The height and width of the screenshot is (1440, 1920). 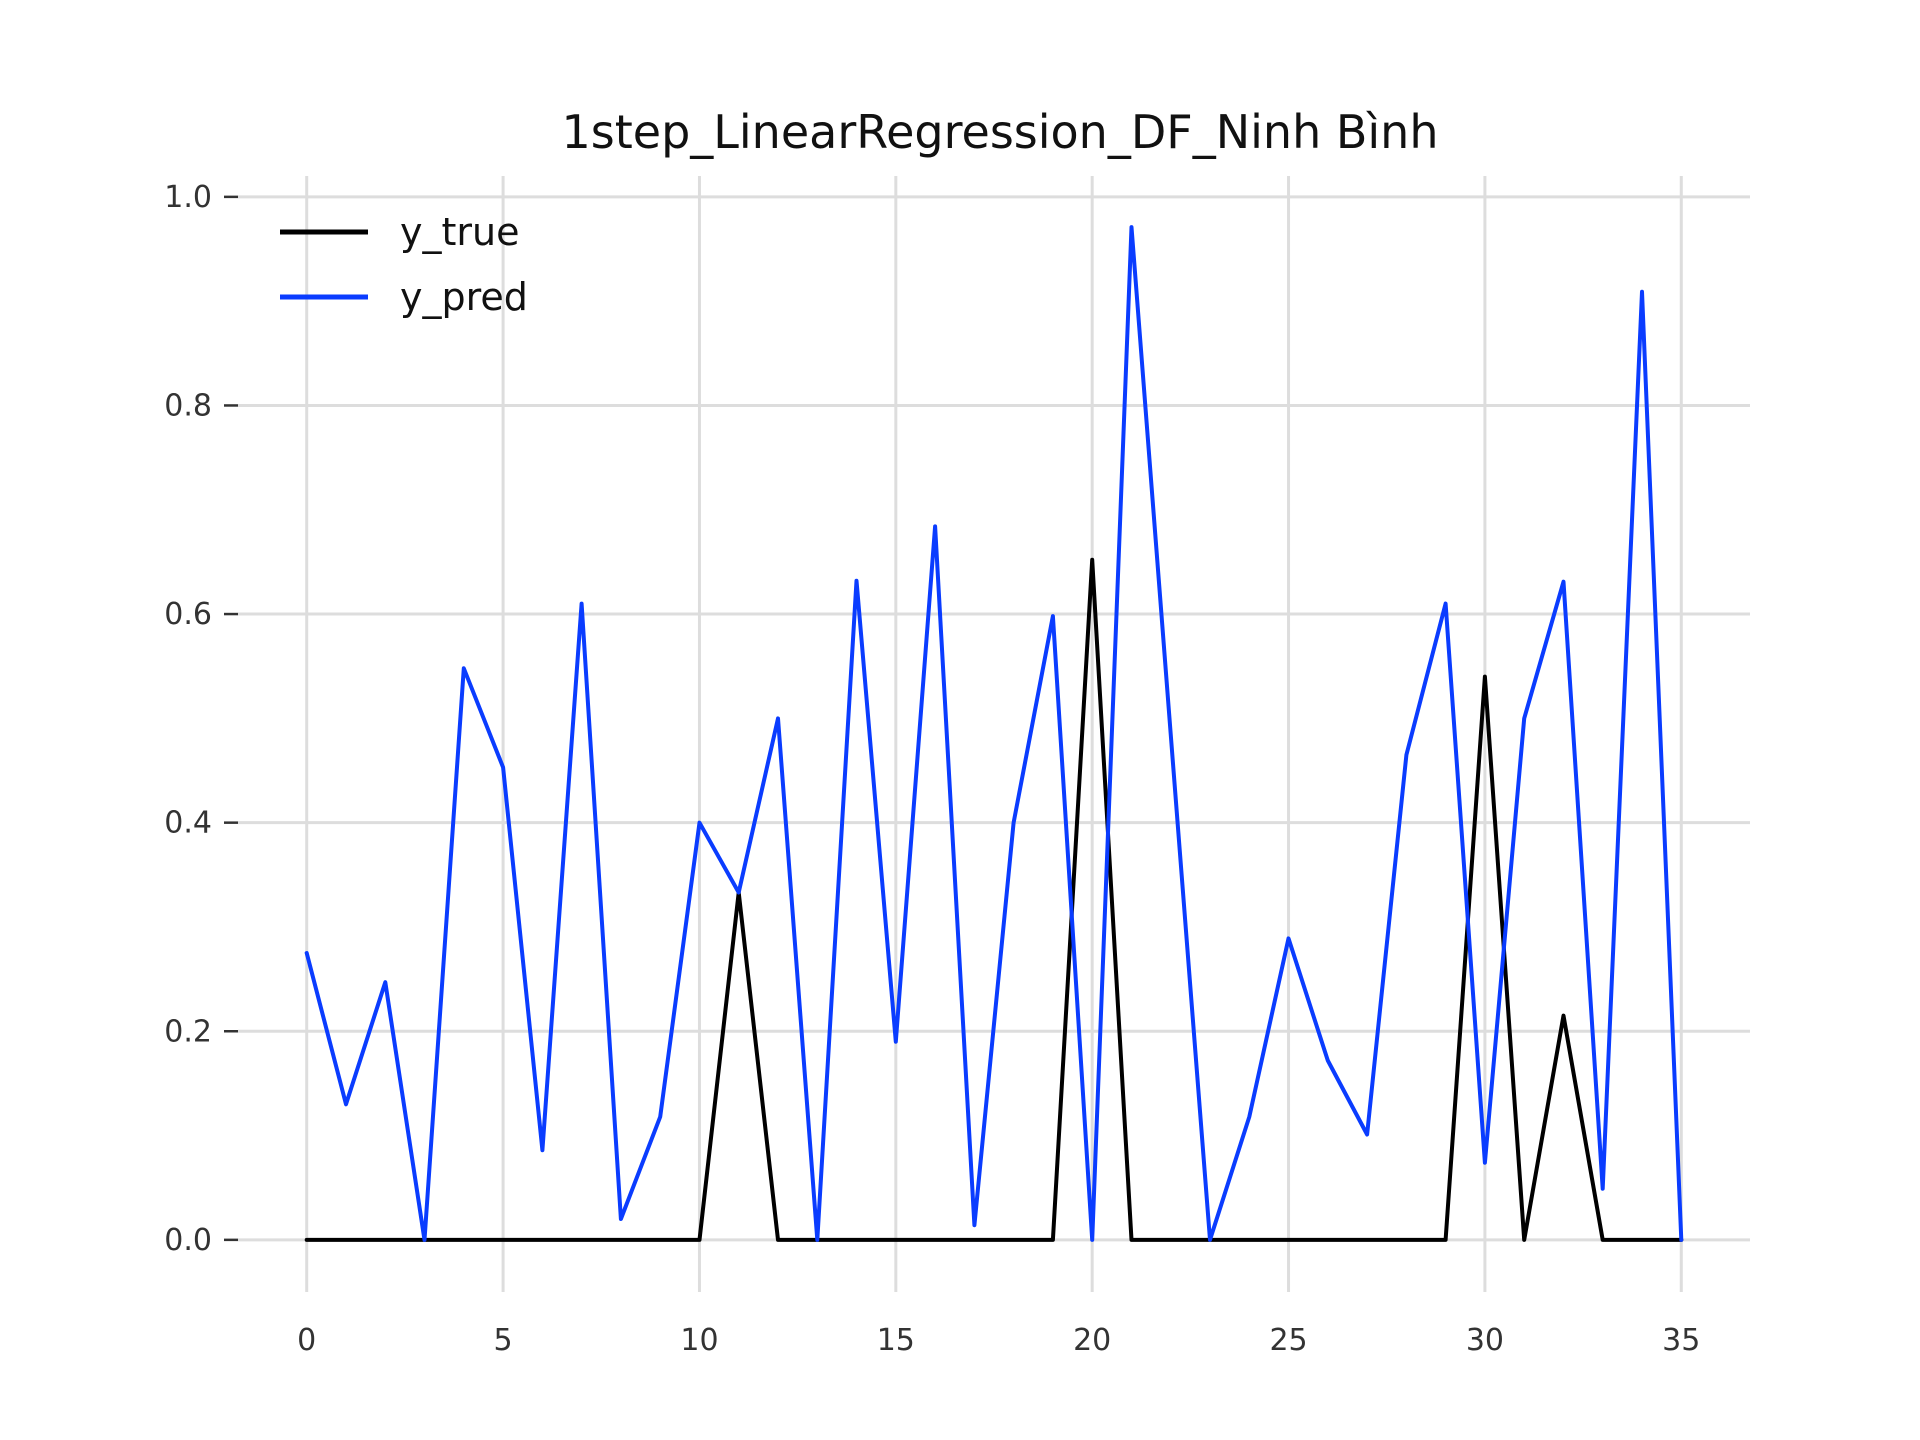 What do you see at coordinates (188, 1031) in the screenshot?
I see `y-tick-label: 0.2` at bounding box center [188, 1031].